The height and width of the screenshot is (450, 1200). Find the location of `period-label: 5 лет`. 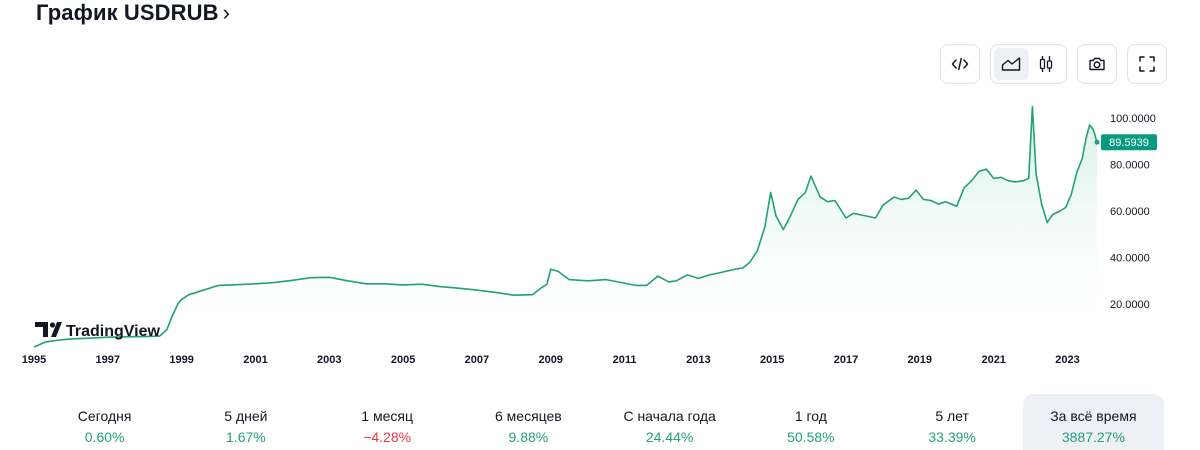

period-label: 5 лет is located at coordinates (952, 416).